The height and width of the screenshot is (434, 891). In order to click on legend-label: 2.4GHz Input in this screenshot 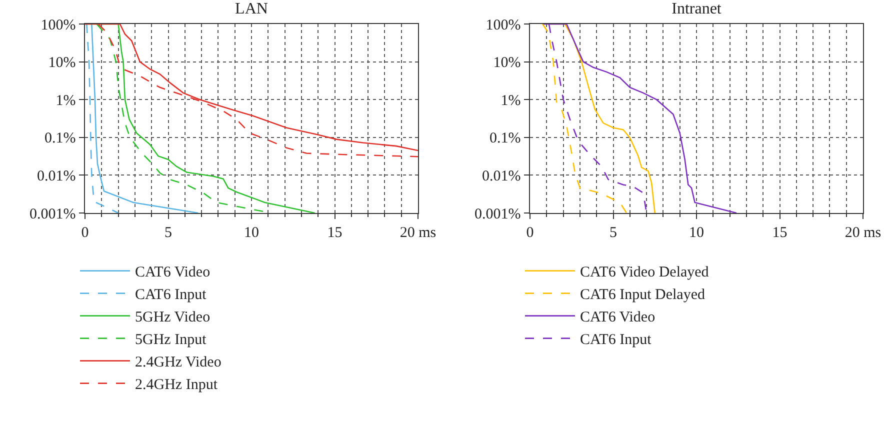, I will do `click(176, 385)`.